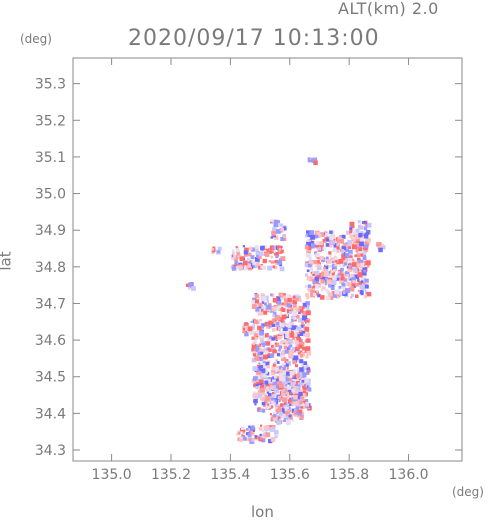 Image resolution: width=491 pixels, height=521 pixels. What do you see at coordinates (254, 38) in the screenshot?
I see `chart-title: 2020/09/17 10:13:00` at bounding box center [254, 38].